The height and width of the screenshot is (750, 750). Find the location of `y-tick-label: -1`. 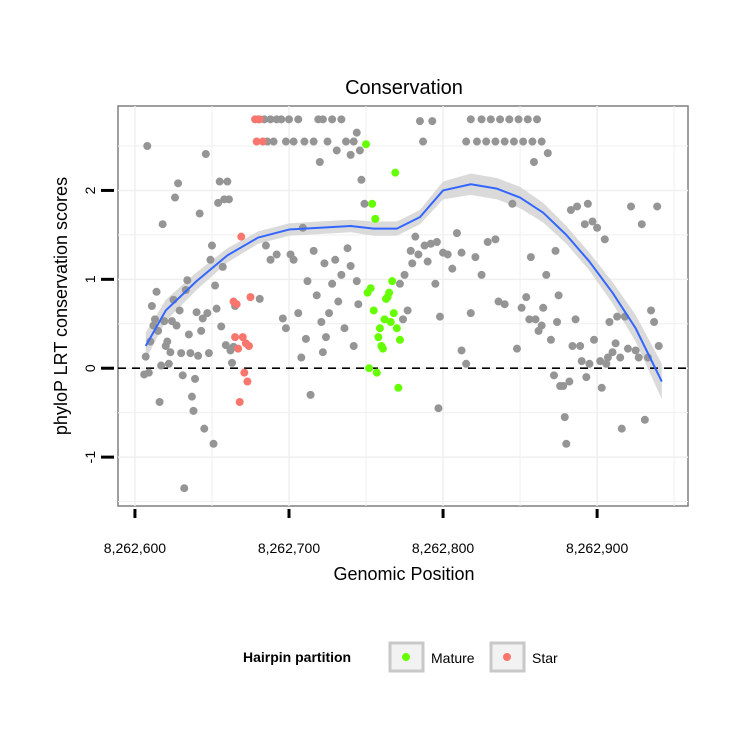

y-tick-label: -1 is located at coordinates (90, 457).